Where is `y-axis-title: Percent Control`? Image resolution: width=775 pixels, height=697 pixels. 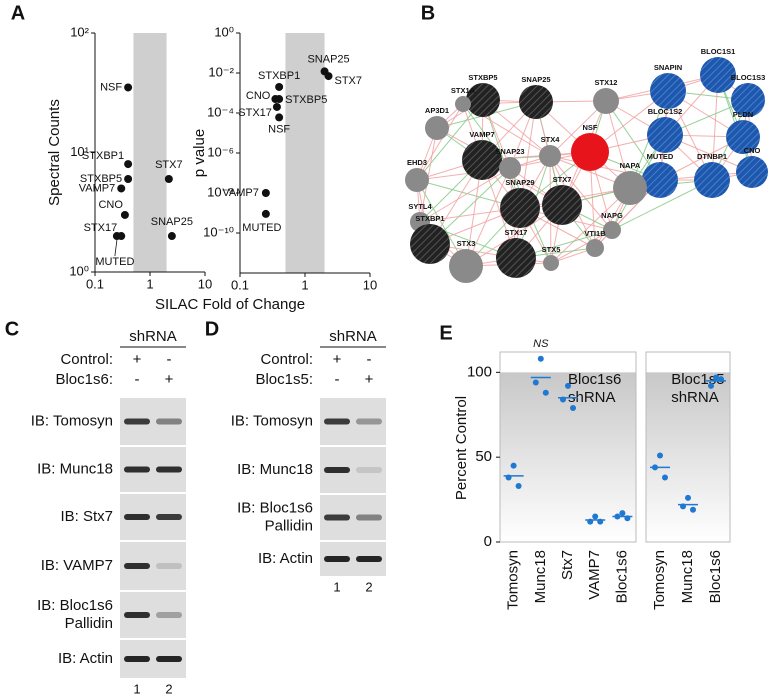
y-axis-title: Percent Control is located at coordinates (461, 448).